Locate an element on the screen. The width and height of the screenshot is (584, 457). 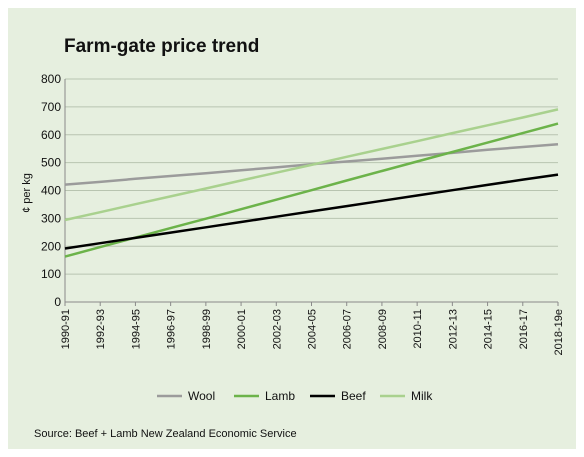
x-tick-label-2004-05: 2004-05 is located at coordinates (313, 329).